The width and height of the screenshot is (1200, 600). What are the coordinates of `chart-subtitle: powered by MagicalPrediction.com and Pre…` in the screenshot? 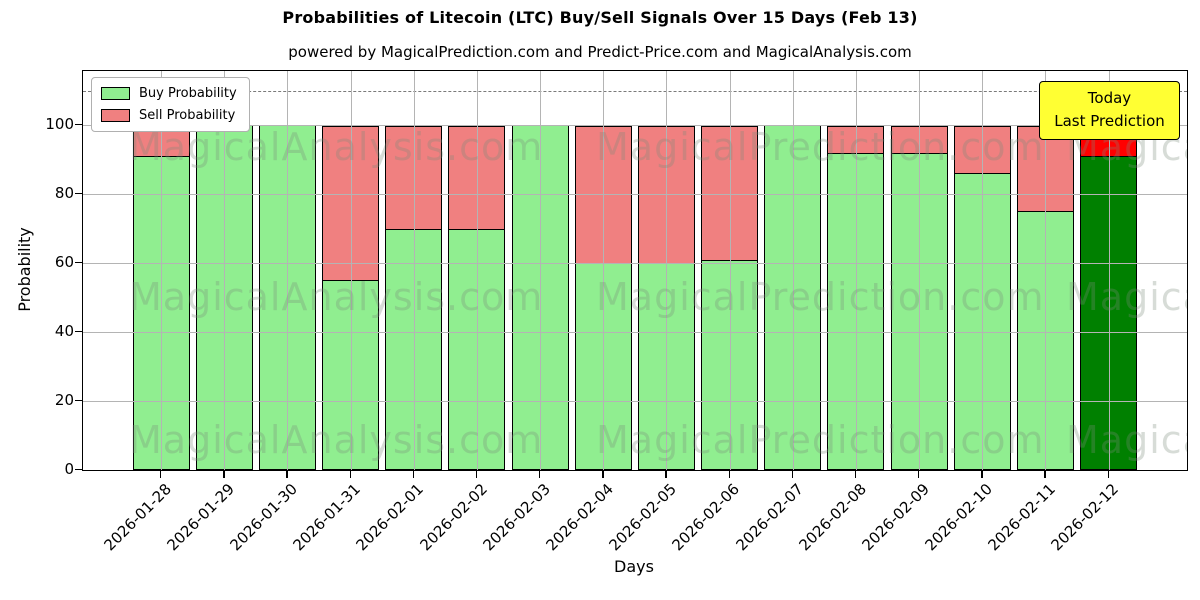 It's located at (600, 52).